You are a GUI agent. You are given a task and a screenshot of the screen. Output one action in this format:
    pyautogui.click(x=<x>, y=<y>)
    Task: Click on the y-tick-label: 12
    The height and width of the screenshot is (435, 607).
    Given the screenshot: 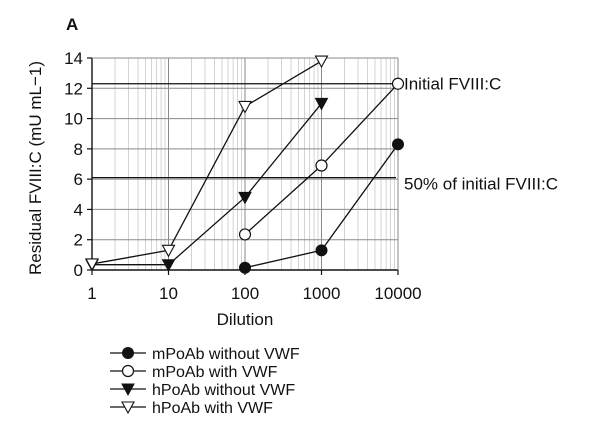 What is the action you would take?
    pyautogui.click(x=73, y=88)
    